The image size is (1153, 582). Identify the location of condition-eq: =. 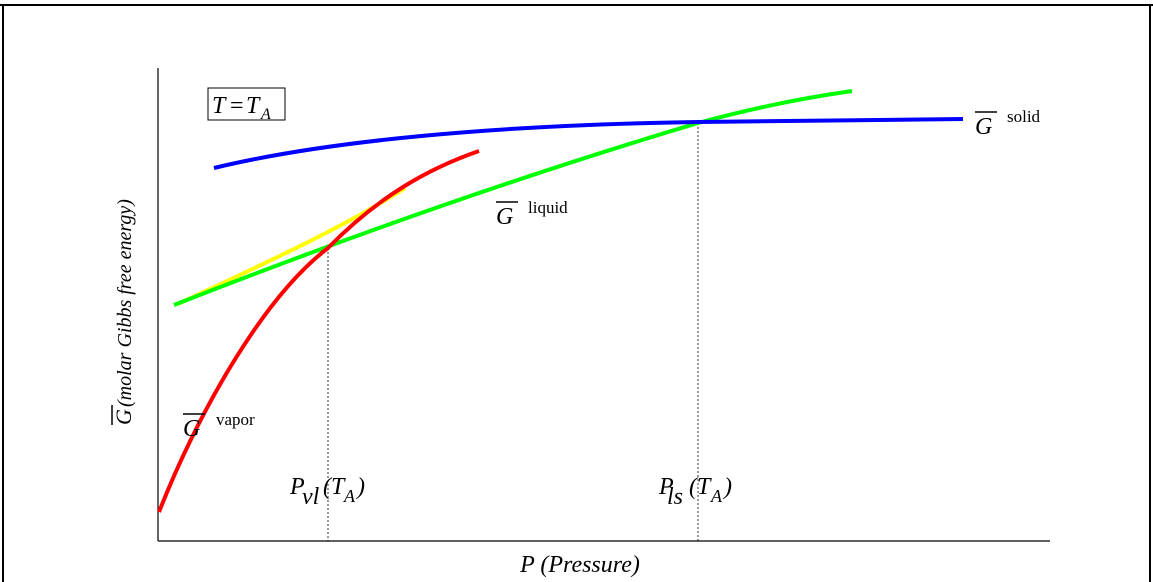
(237, 106).